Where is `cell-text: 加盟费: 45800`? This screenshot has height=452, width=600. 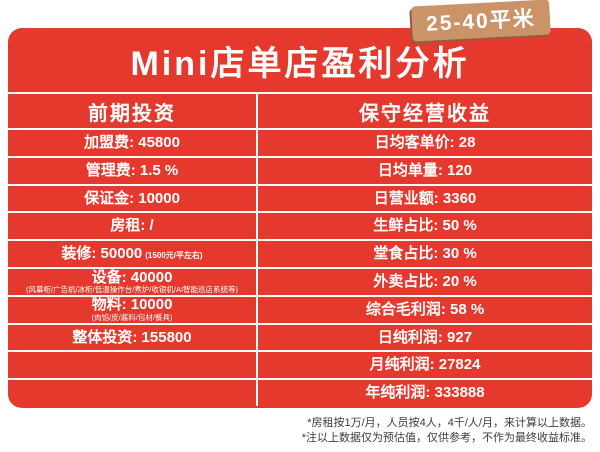
cell-text: 加盟费: 45800 is located at coordinates (132, 143).